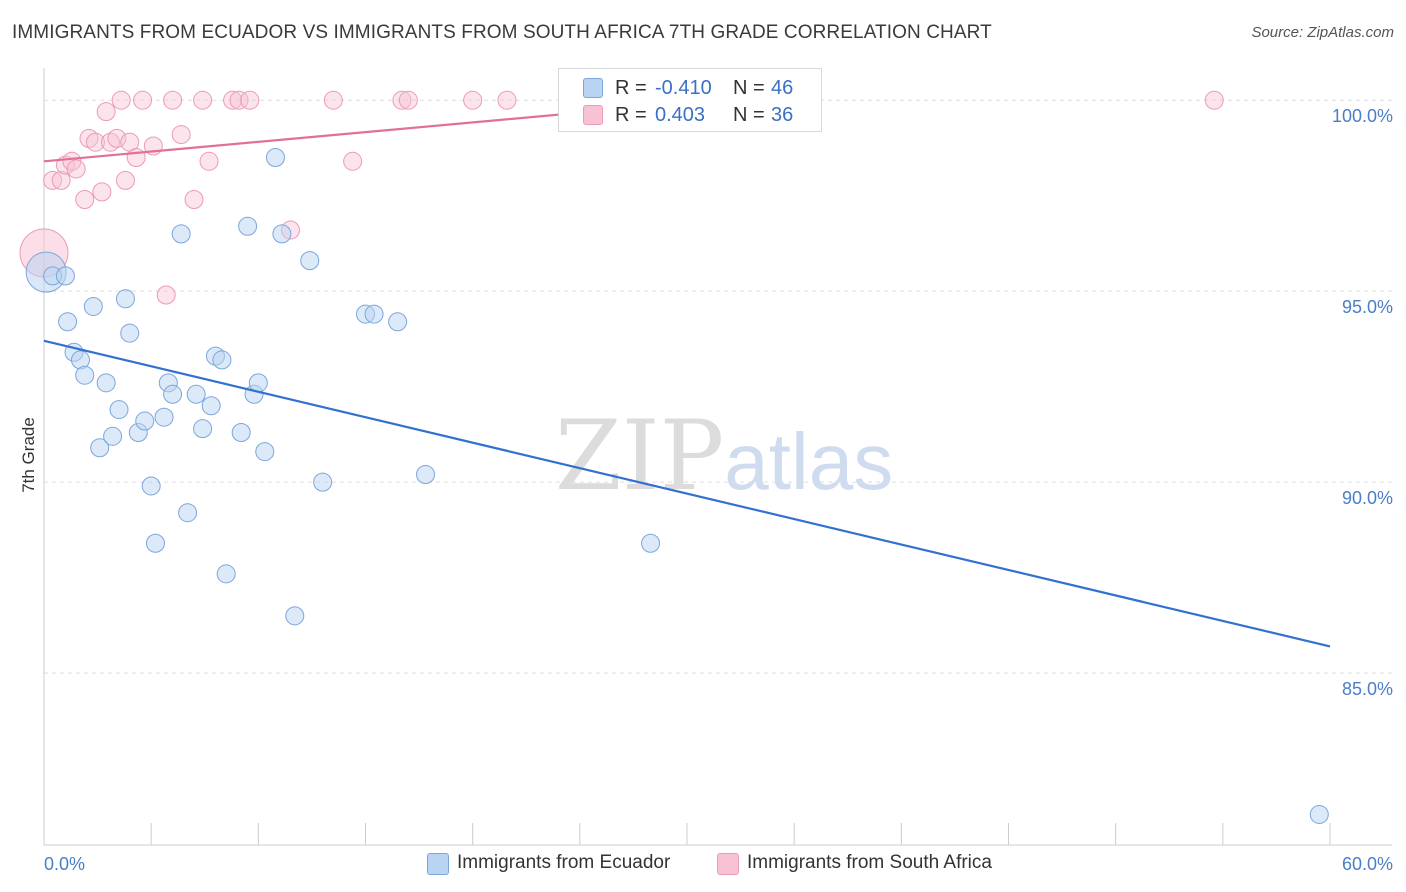  What do you see at coordinates (869, 862) in the screenshot?
I see `legend-label: Immigrants from South Africa` at bounding box center [869, 862].